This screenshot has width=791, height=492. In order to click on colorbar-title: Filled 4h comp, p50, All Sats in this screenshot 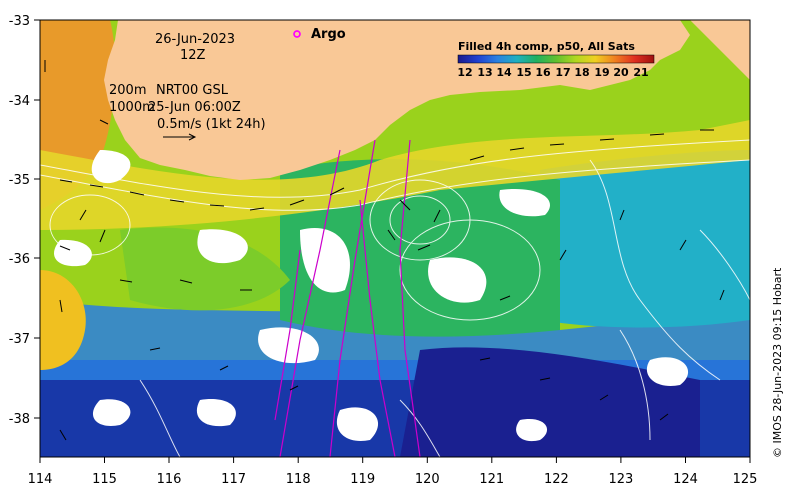, I will do `click(546, 46)`.